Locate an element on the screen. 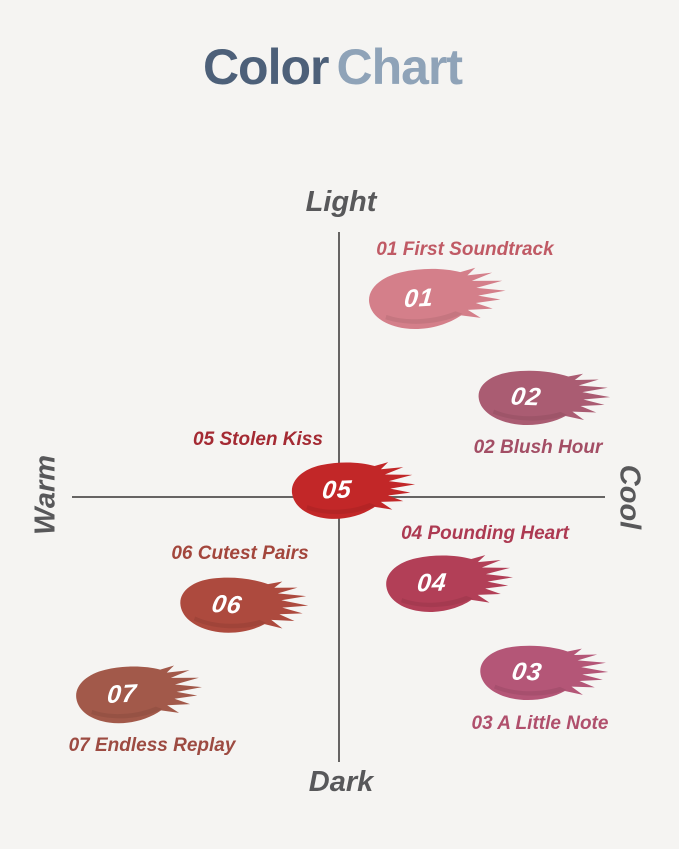 This screenshot has height=849, width=679. swatch-number: 06 is located at coordinates (227, 604).